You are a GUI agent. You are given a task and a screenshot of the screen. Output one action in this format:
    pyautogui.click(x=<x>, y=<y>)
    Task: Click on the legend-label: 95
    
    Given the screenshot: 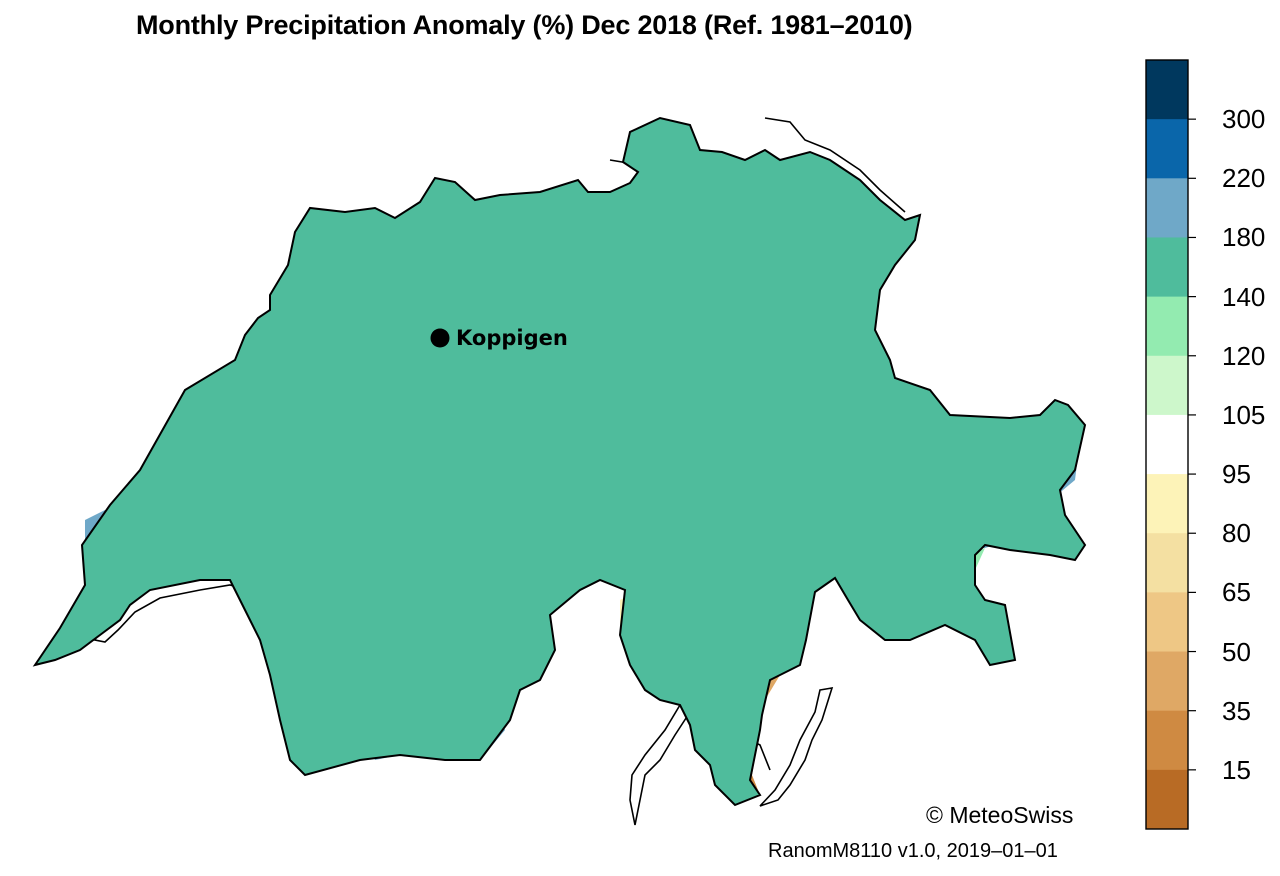 What is the action you would take?
    pyautogui.click(x=1236, y=474)
    